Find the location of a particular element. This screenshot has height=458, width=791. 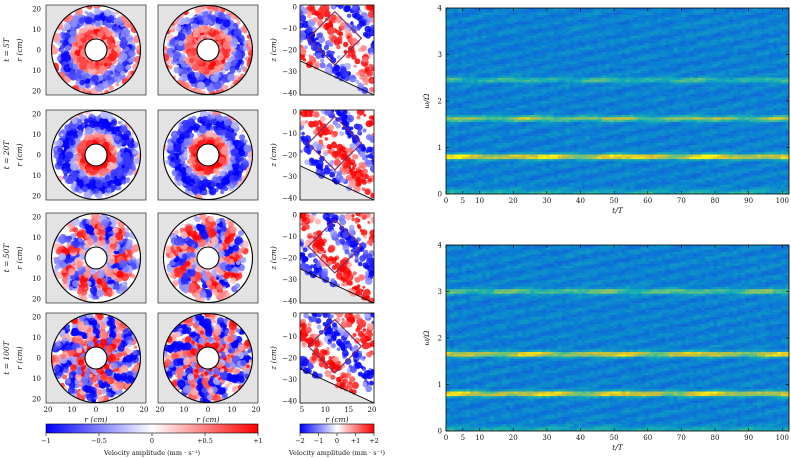

section-ytick: −20 is located at coordinates (289, 156).